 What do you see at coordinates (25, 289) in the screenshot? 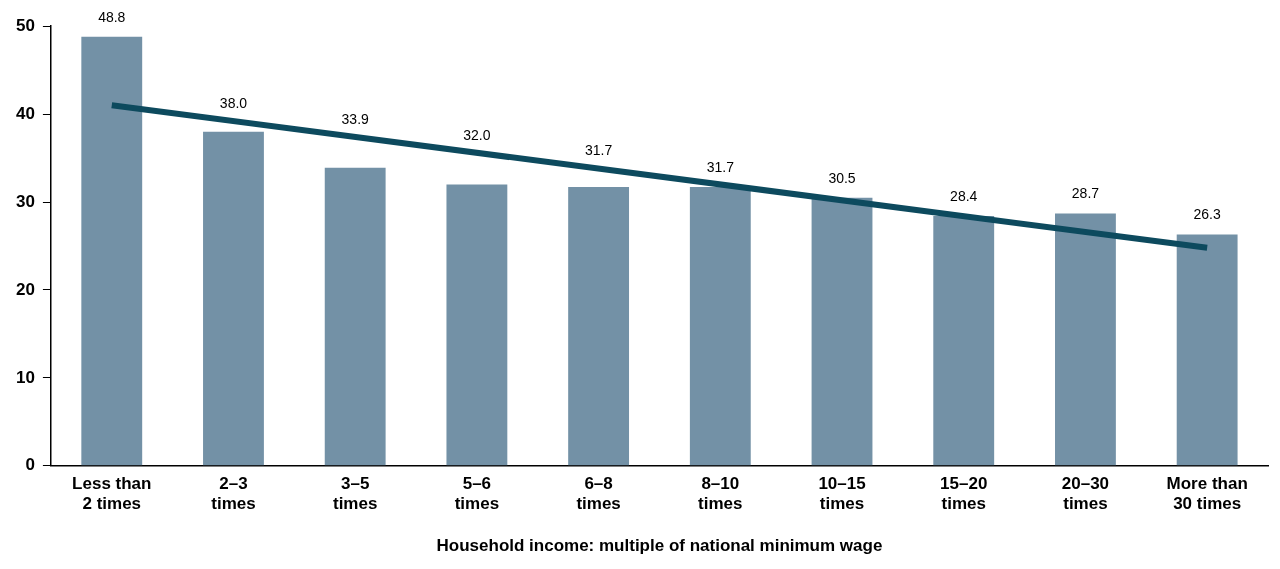
I see `y-tick-label: 20` at bounding box center [25, 289].